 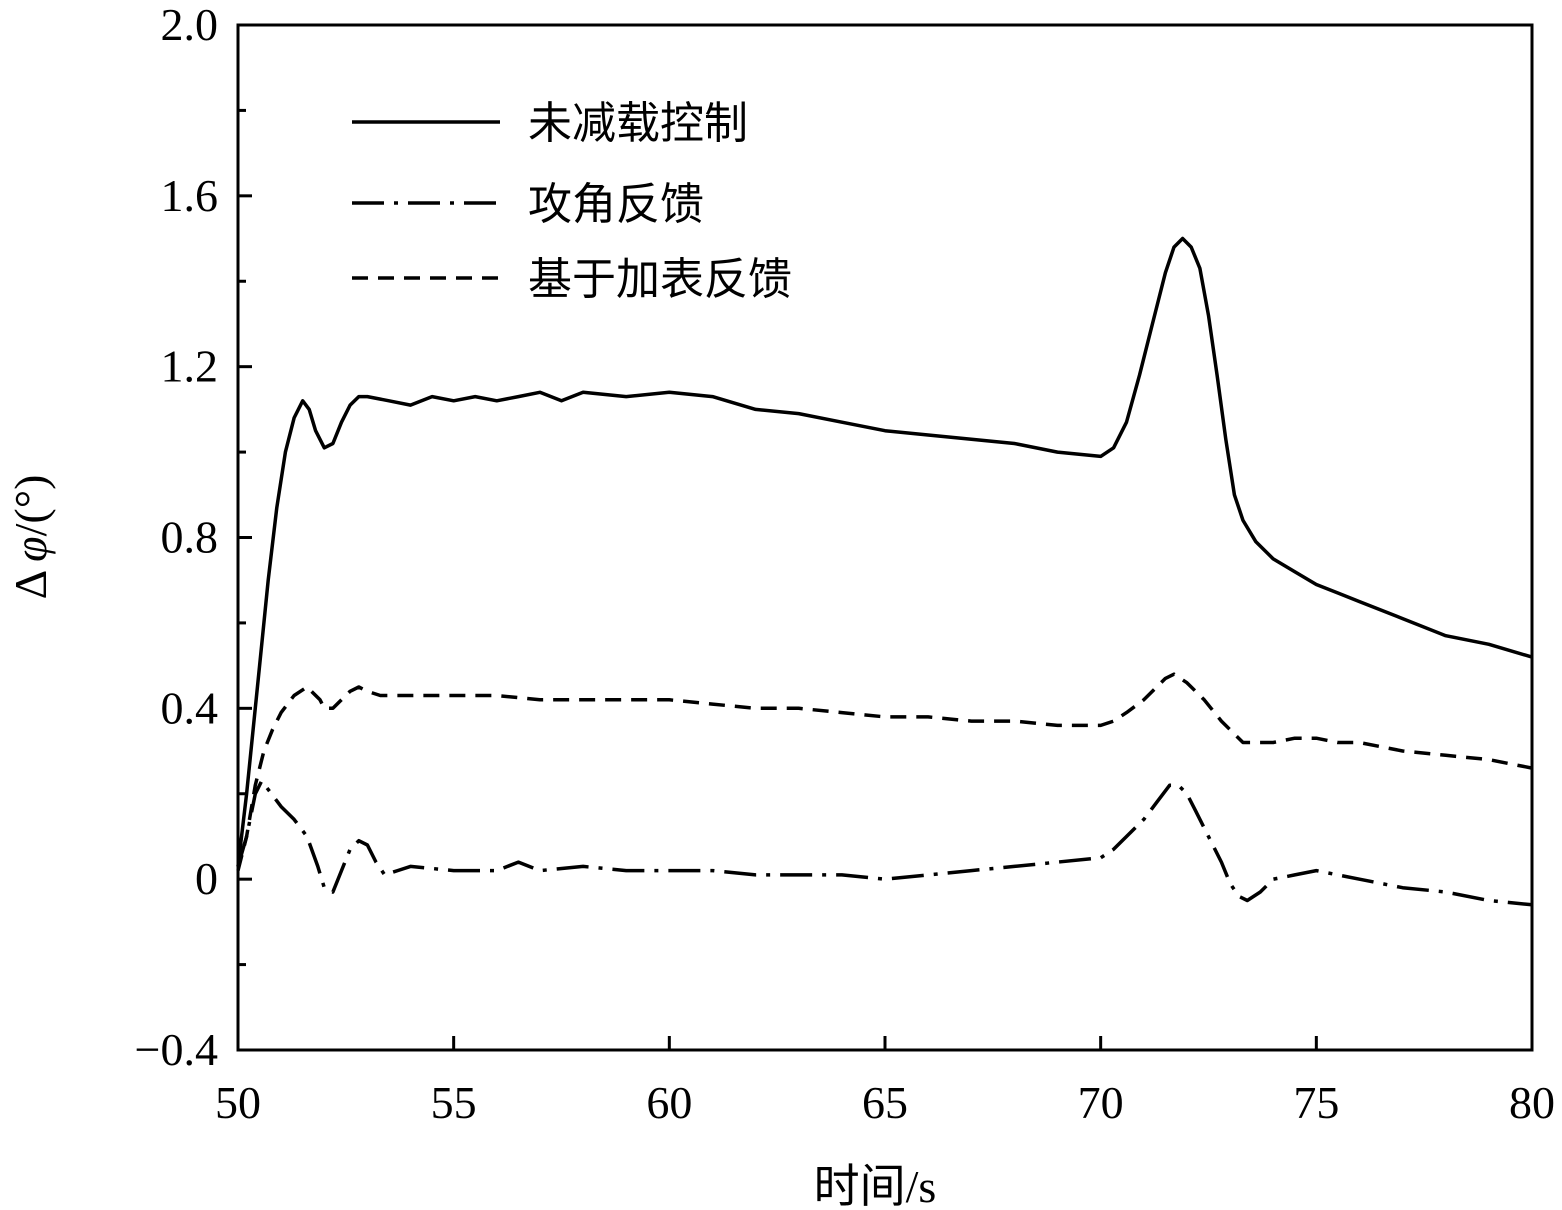 What do you see at coordinates (206, 878) in the screenshot?
I see `y-tick-label: 0` at bounding box center [206, 878].